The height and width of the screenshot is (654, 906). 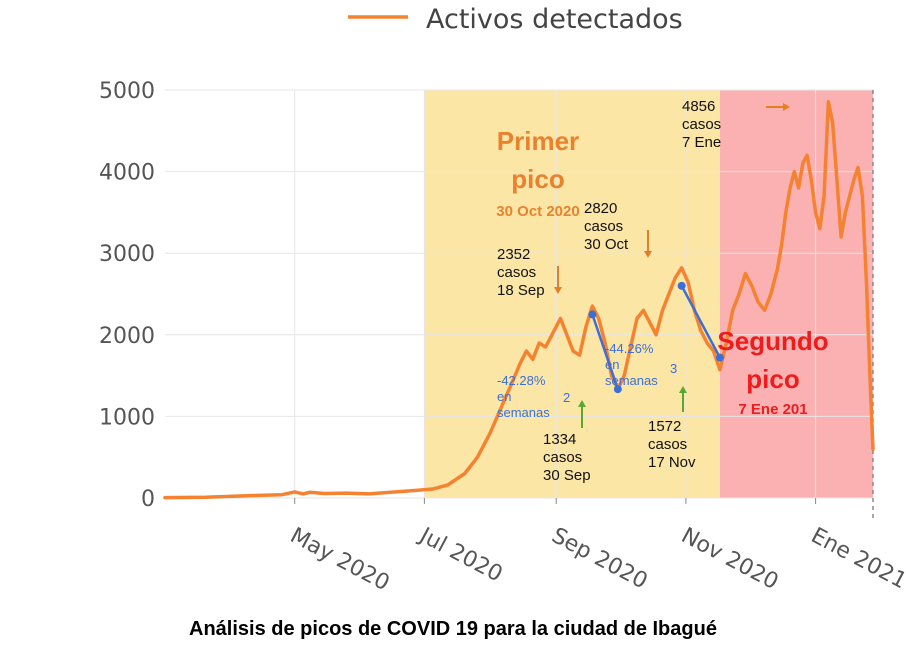 What do you see at coordinates (340, 559) in the screenshot?
I see `x-tick-label-1: May 2020` at bounding box center [340, 559].